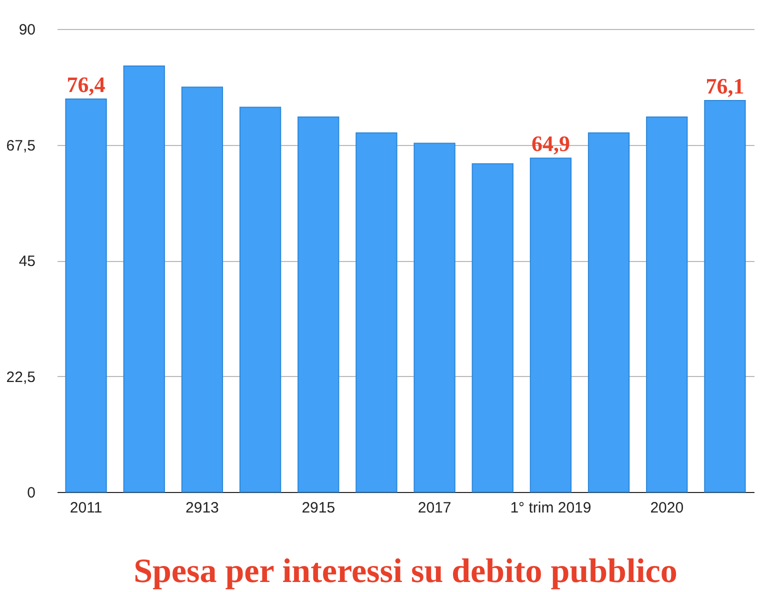  I want to click on x-tick-label: 2020, so click(667, 508).